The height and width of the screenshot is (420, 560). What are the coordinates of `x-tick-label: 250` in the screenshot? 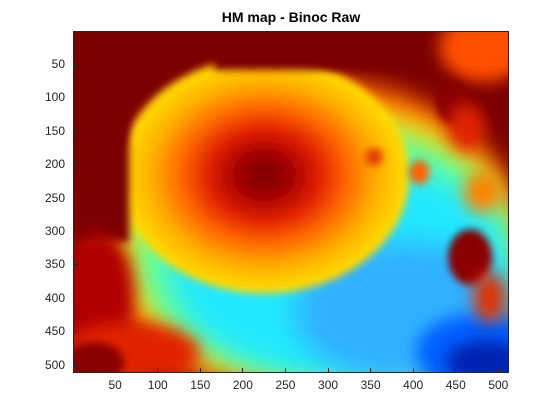 It's located at (285, 385).